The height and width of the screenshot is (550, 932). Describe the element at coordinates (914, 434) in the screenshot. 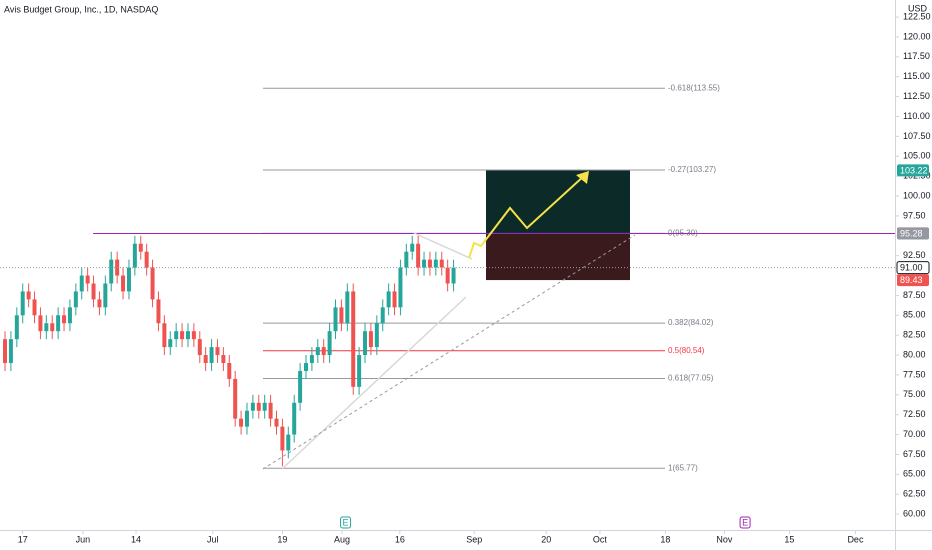

I see `y-tick-label: 70.00` at that location.